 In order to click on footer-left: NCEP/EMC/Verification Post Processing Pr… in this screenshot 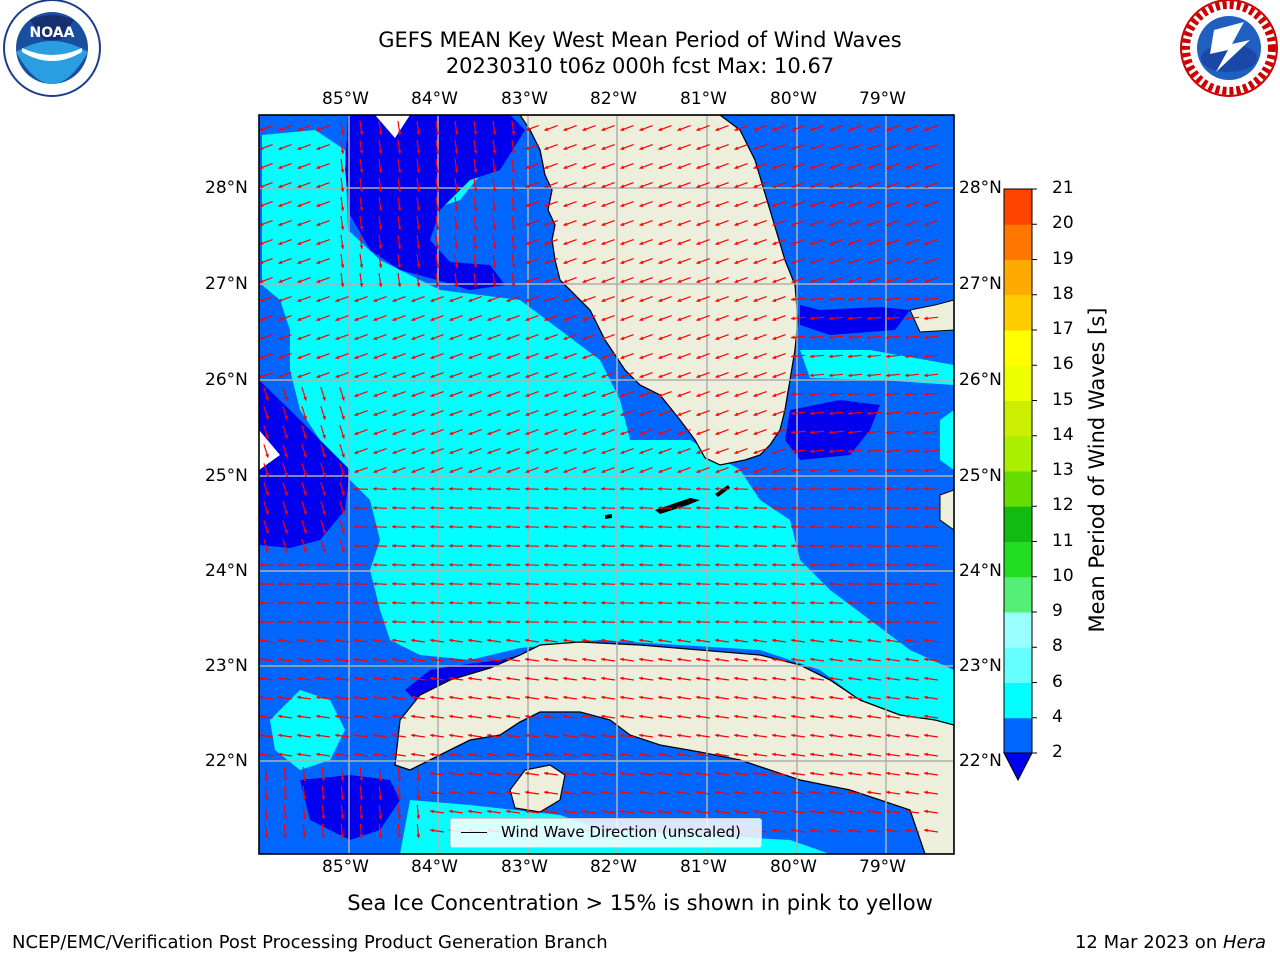, I will do `click(310, 942)`.